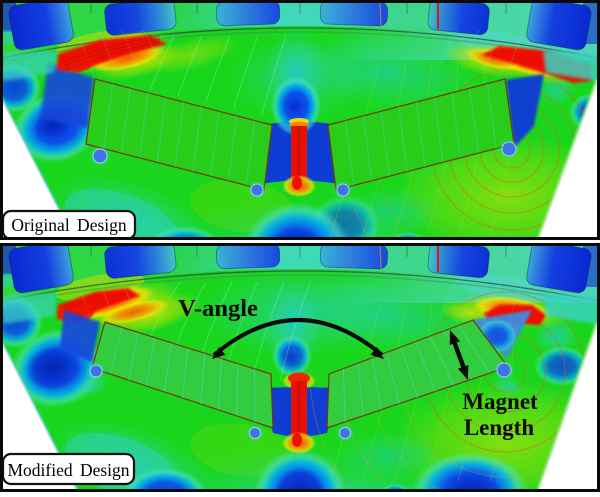  What do you see at coordinates (68, 470) in the screenshot?
I see `svg-text: Modified Design` at bounding box center [68, 470].